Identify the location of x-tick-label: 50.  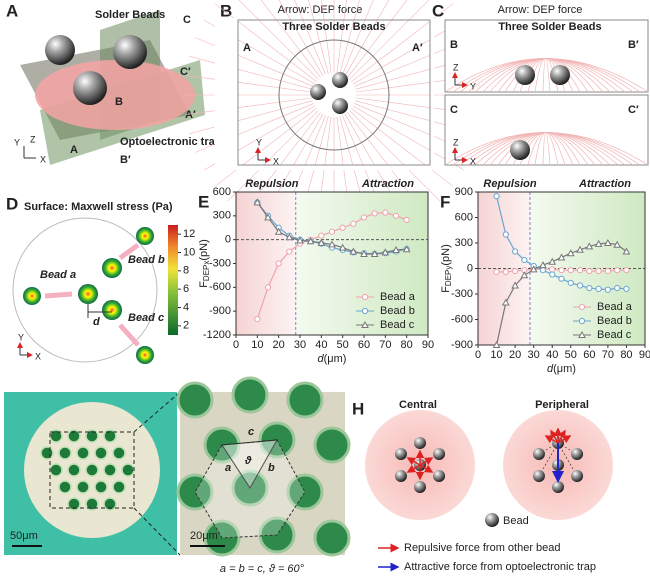
(343, 345).